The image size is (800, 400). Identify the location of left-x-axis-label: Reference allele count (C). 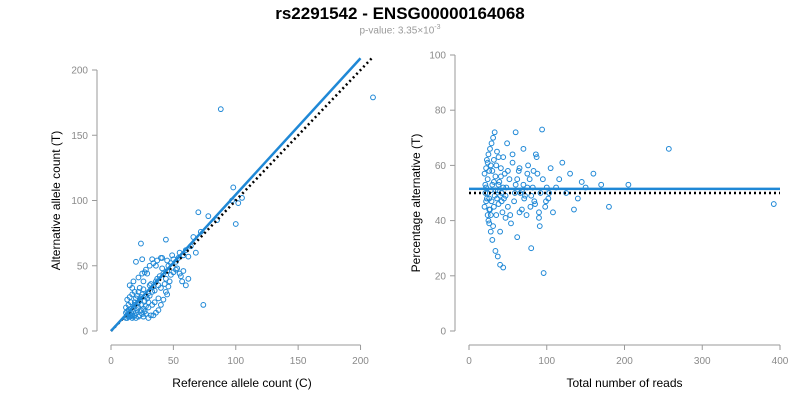
(241, 383).